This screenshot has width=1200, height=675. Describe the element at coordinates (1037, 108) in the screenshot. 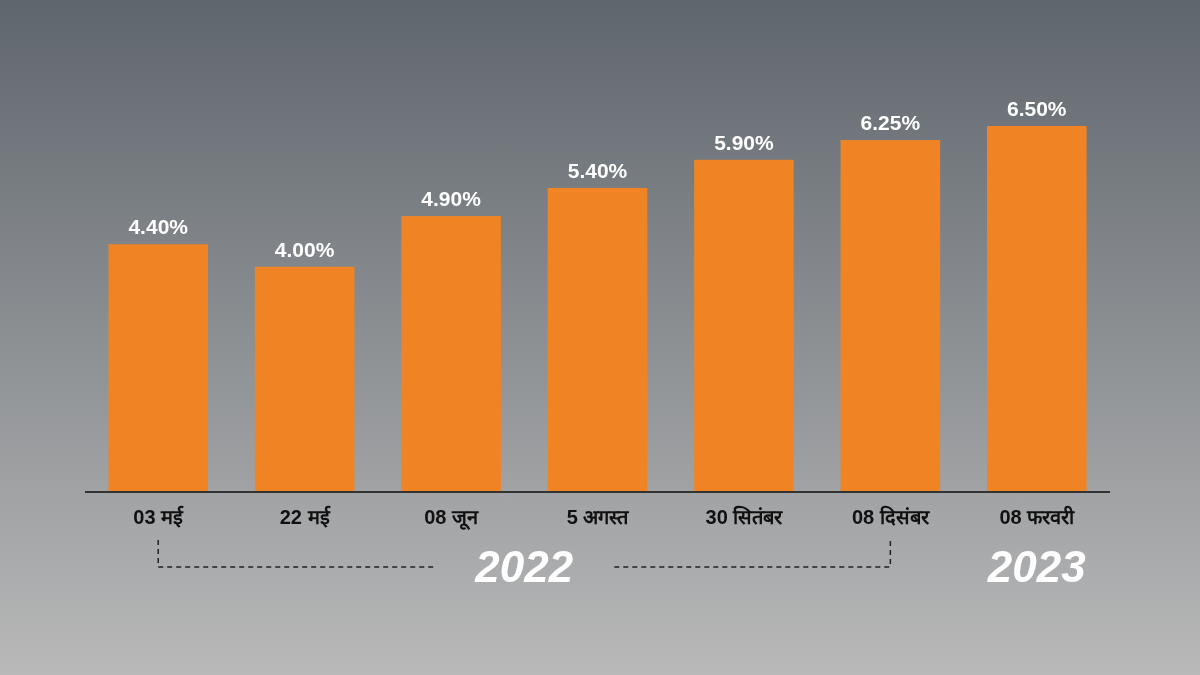

I see `data-label: 6.50%` at that location.